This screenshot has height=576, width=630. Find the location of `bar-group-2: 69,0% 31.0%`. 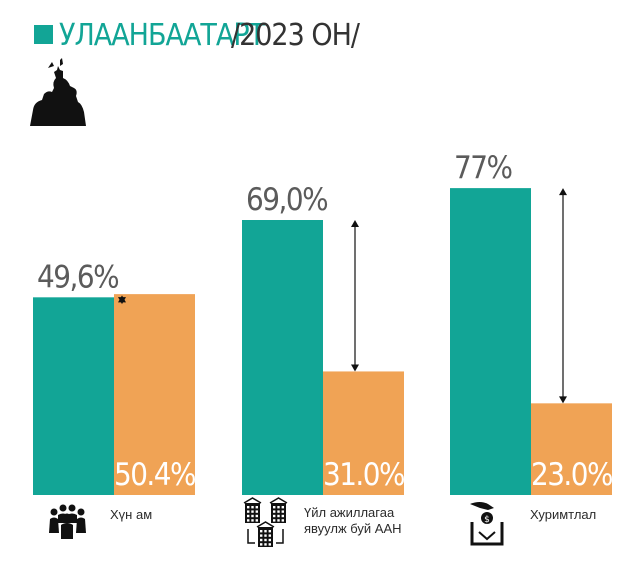

bar-group-2: 69,0% 31.0% is located at coordinates (324, 338).